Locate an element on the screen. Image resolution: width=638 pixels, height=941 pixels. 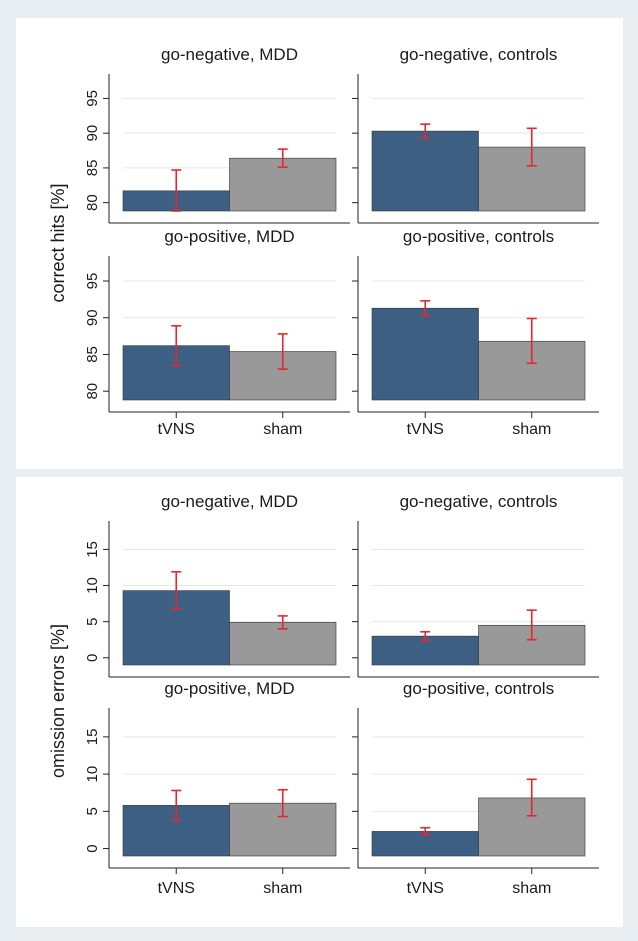
y-axis-label: omission errors [%] is located at coordinates (58, 701).